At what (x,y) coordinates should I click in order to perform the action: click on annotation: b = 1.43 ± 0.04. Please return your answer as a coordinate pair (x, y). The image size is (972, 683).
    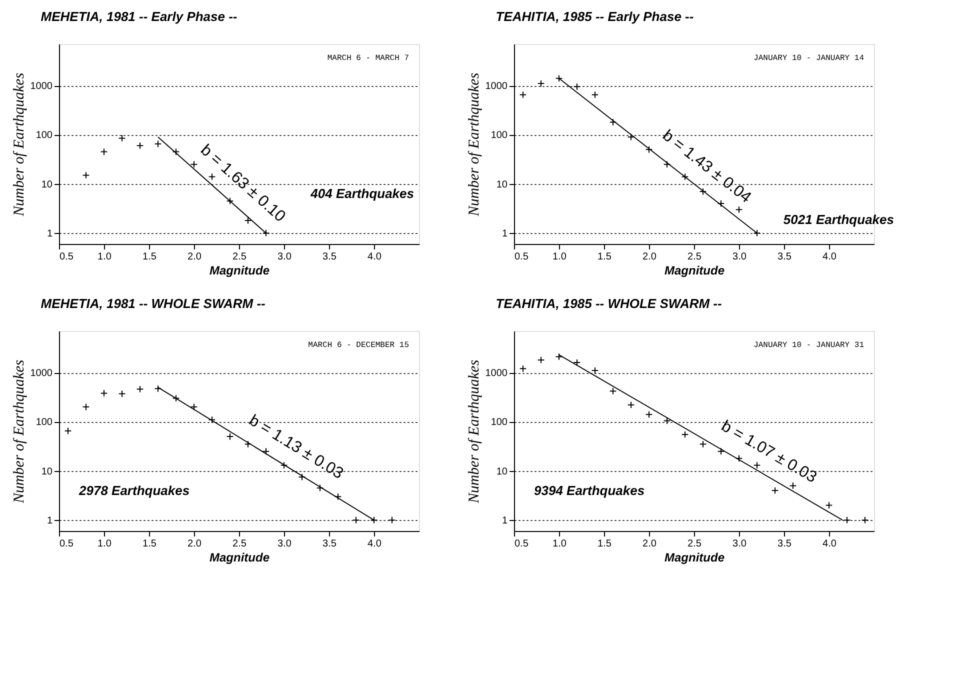
    Looking at the image, I should click on (706, 167).